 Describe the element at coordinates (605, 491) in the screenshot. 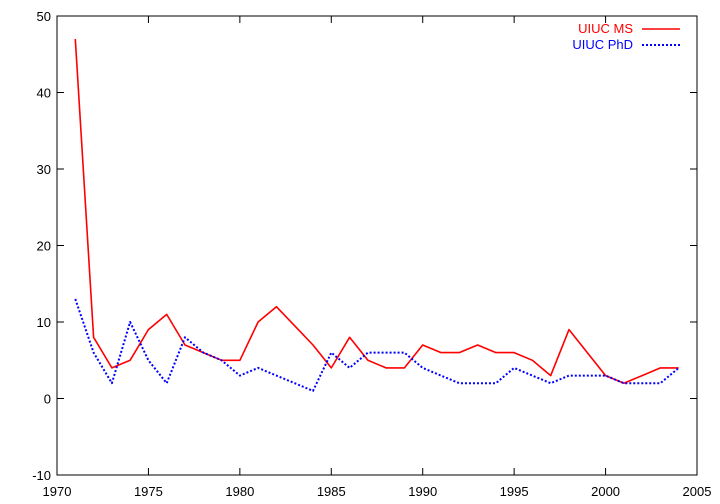

I see `x-tick-label: 2000` at that location.